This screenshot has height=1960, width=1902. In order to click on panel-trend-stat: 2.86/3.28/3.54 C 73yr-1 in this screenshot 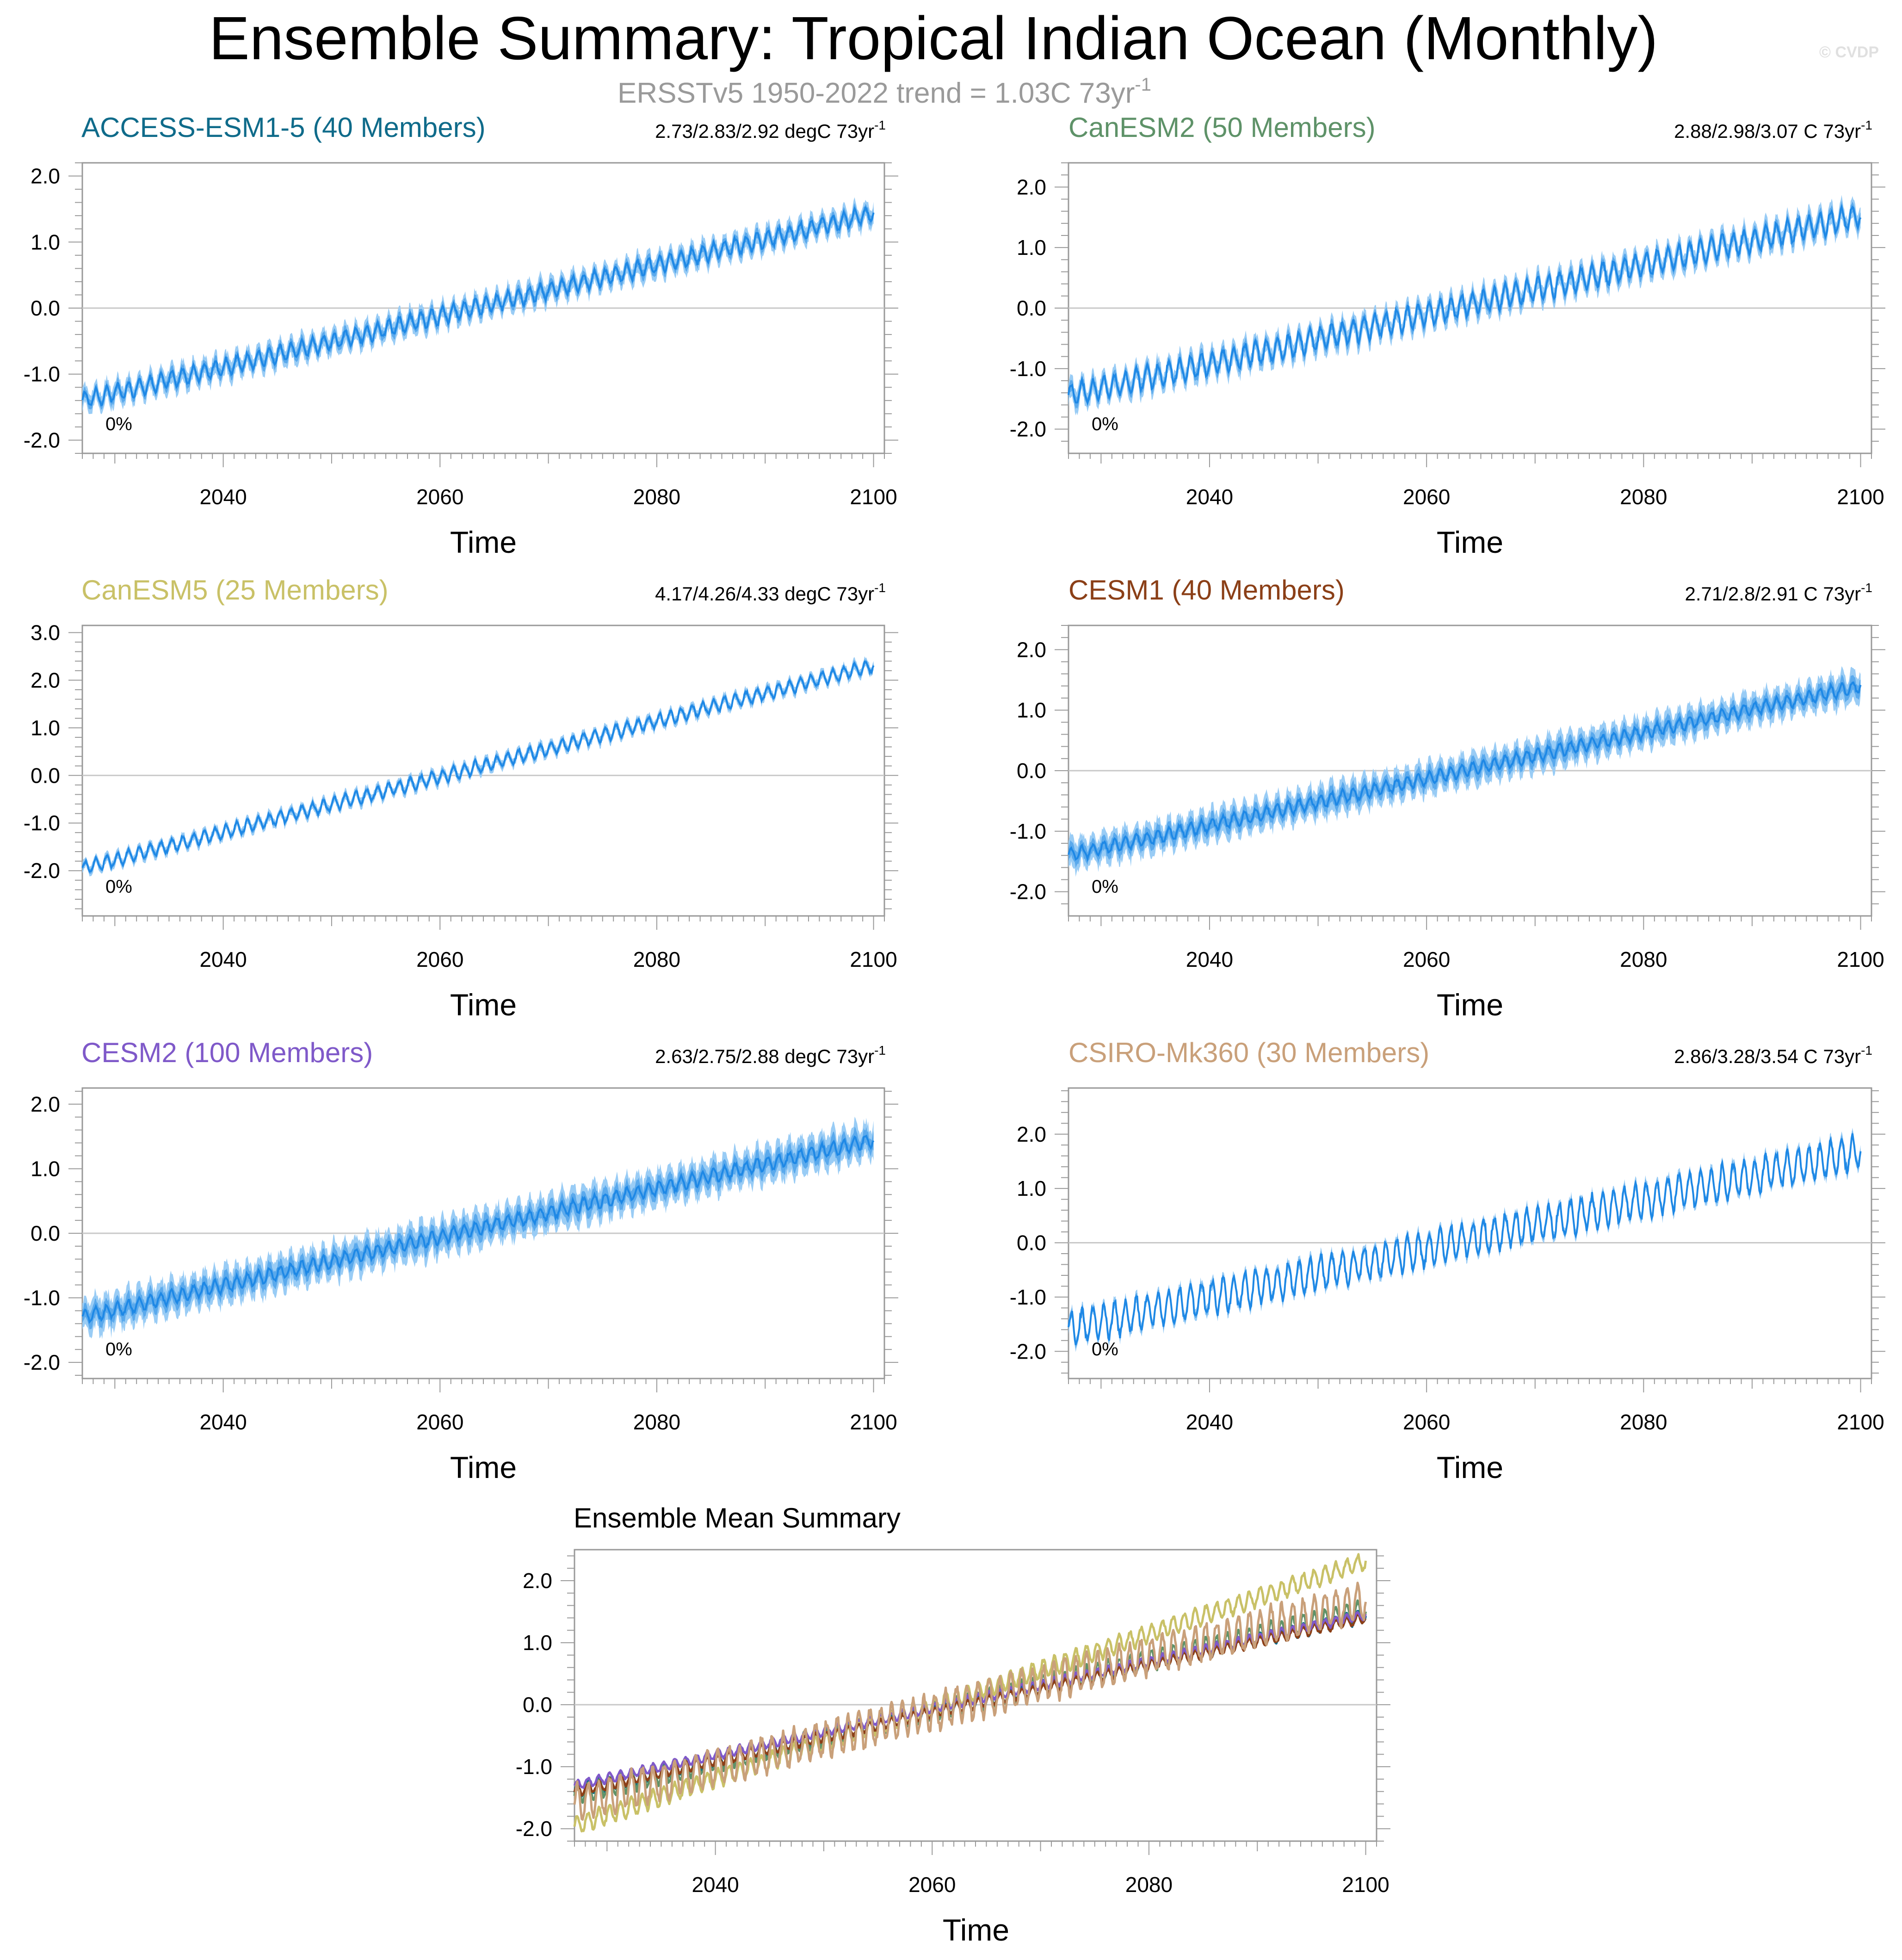, I will do `click(1773, 1055)`.